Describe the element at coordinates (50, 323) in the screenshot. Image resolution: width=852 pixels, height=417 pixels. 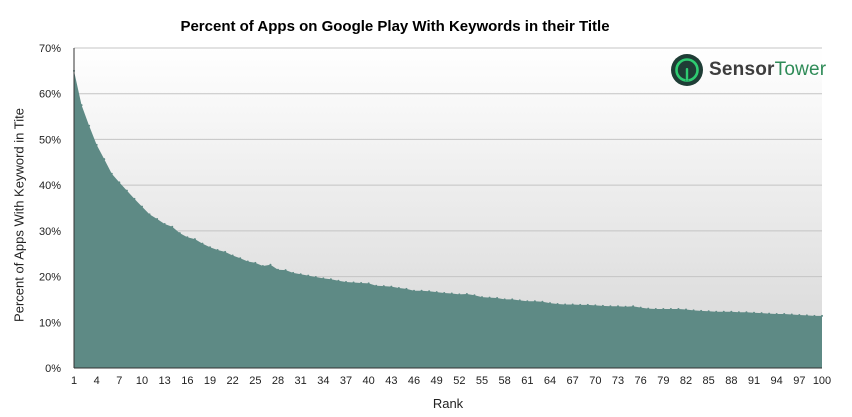
I see `y-tick-label: 10%` at that location.